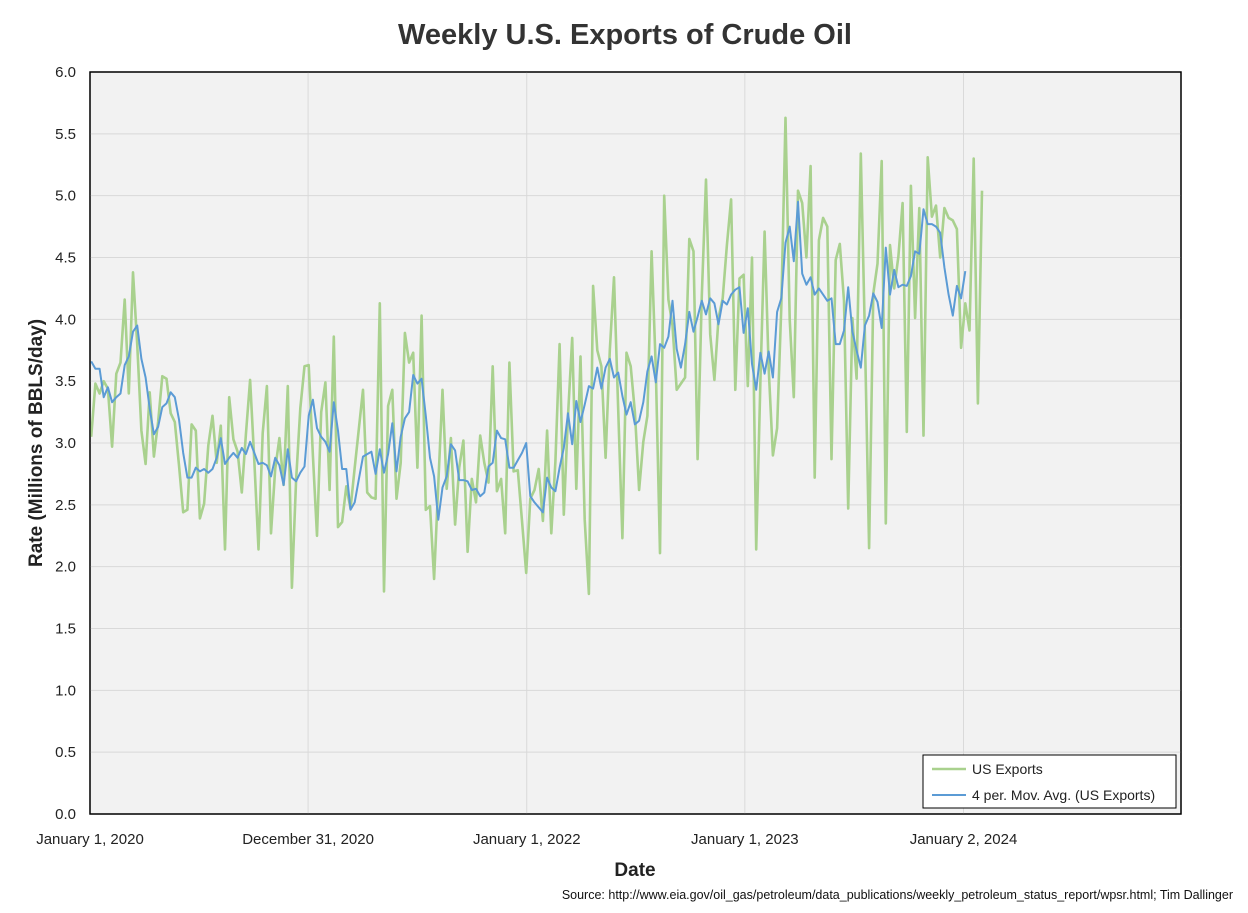 The image size is (1248, 913). Describe the element at coordinates (65, 752) in the screenshot. I see `y-tick-label: 0.5` at that location.